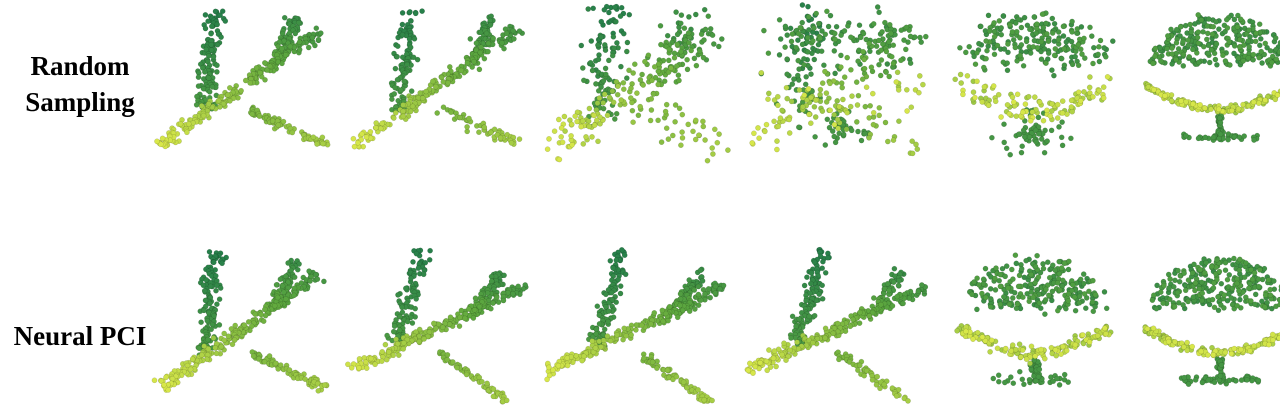 The height and width of the screenshot is (414, 1280). I want to click on point-cloud-panel-r0-c5, so click(1211, 77).